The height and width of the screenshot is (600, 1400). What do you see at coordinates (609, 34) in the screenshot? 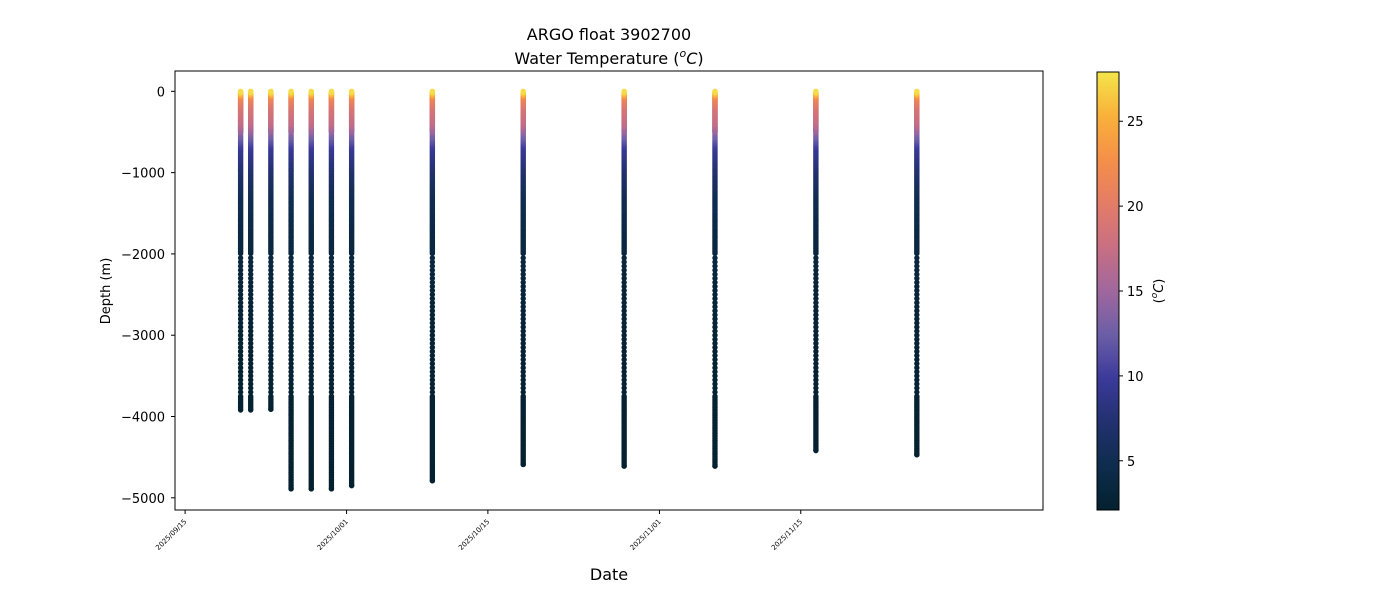
I see `chart-title: ARGO float 3902700` at bounding box center [609, 34].